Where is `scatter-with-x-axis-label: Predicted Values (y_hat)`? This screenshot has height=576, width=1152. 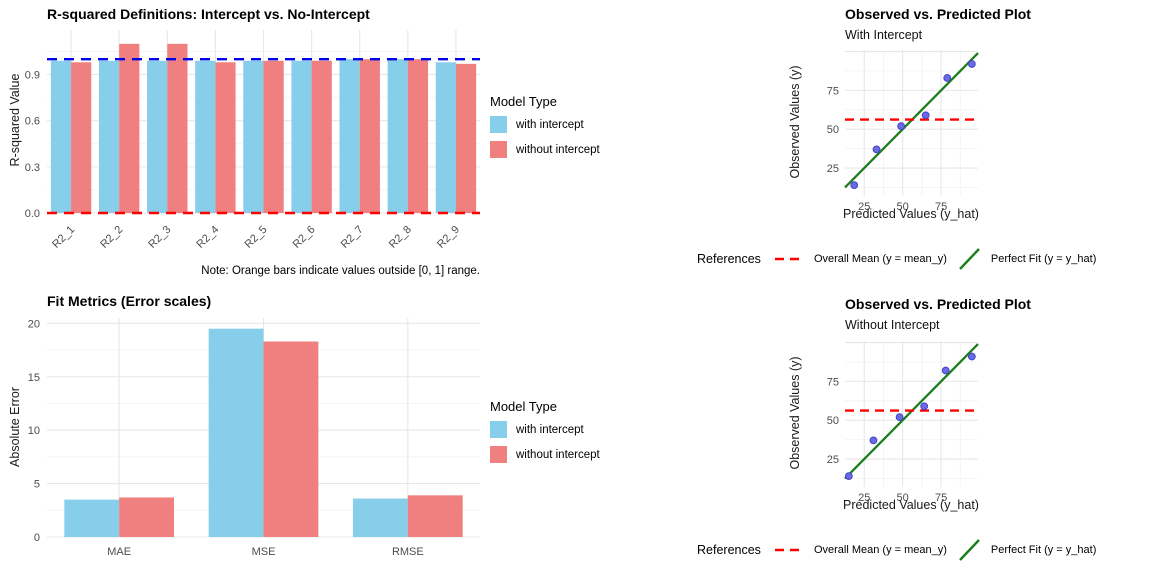
scatter-with-x-axis-label: Predicted Values (y_hat) is located at coordinates (911, 214).